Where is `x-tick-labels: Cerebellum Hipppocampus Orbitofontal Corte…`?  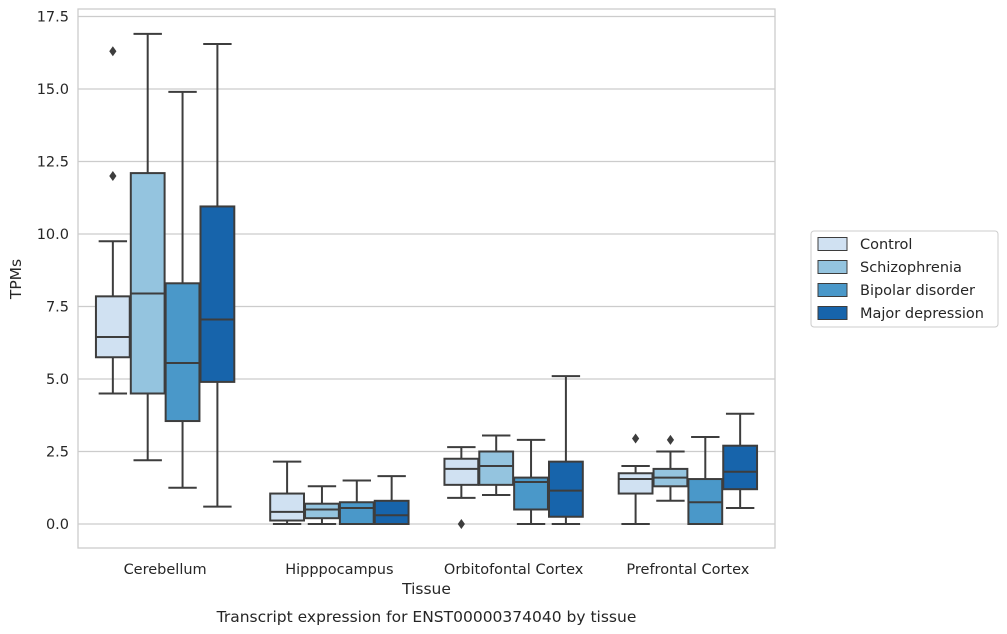 x-tick-labels: Cerebellum Hipppocampus Orbitofontal Corte… is located at coordinates (437, 570).